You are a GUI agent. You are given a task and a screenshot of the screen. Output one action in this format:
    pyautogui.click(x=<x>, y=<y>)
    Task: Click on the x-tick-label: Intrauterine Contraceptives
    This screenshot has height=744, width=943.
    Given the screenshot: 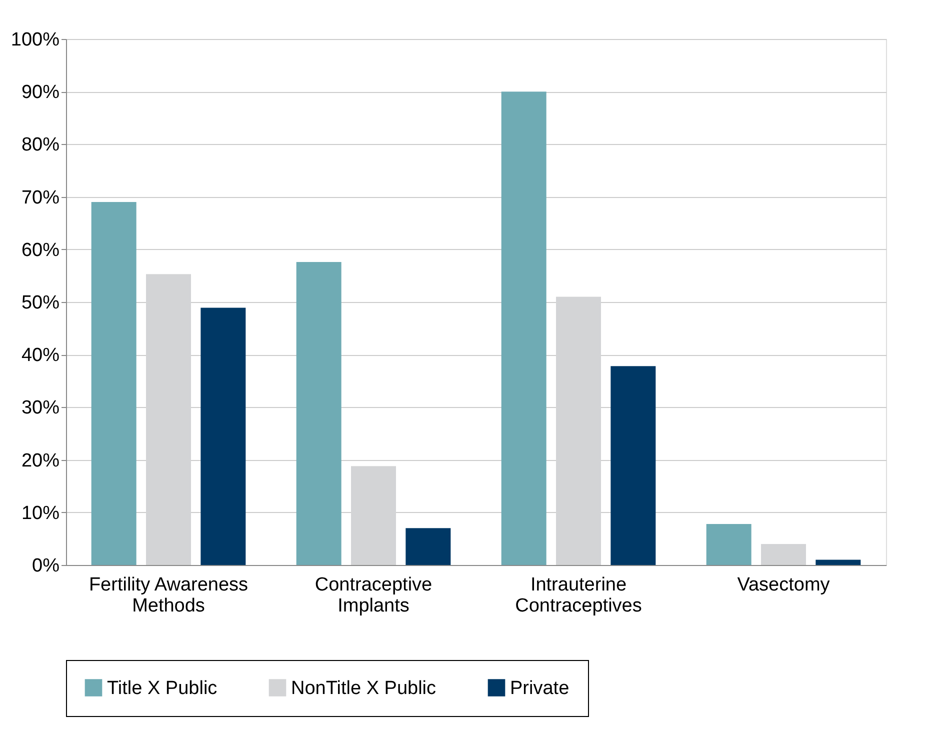 What is the action you would take?
    pyautogui.click(x=578, y=595)
    